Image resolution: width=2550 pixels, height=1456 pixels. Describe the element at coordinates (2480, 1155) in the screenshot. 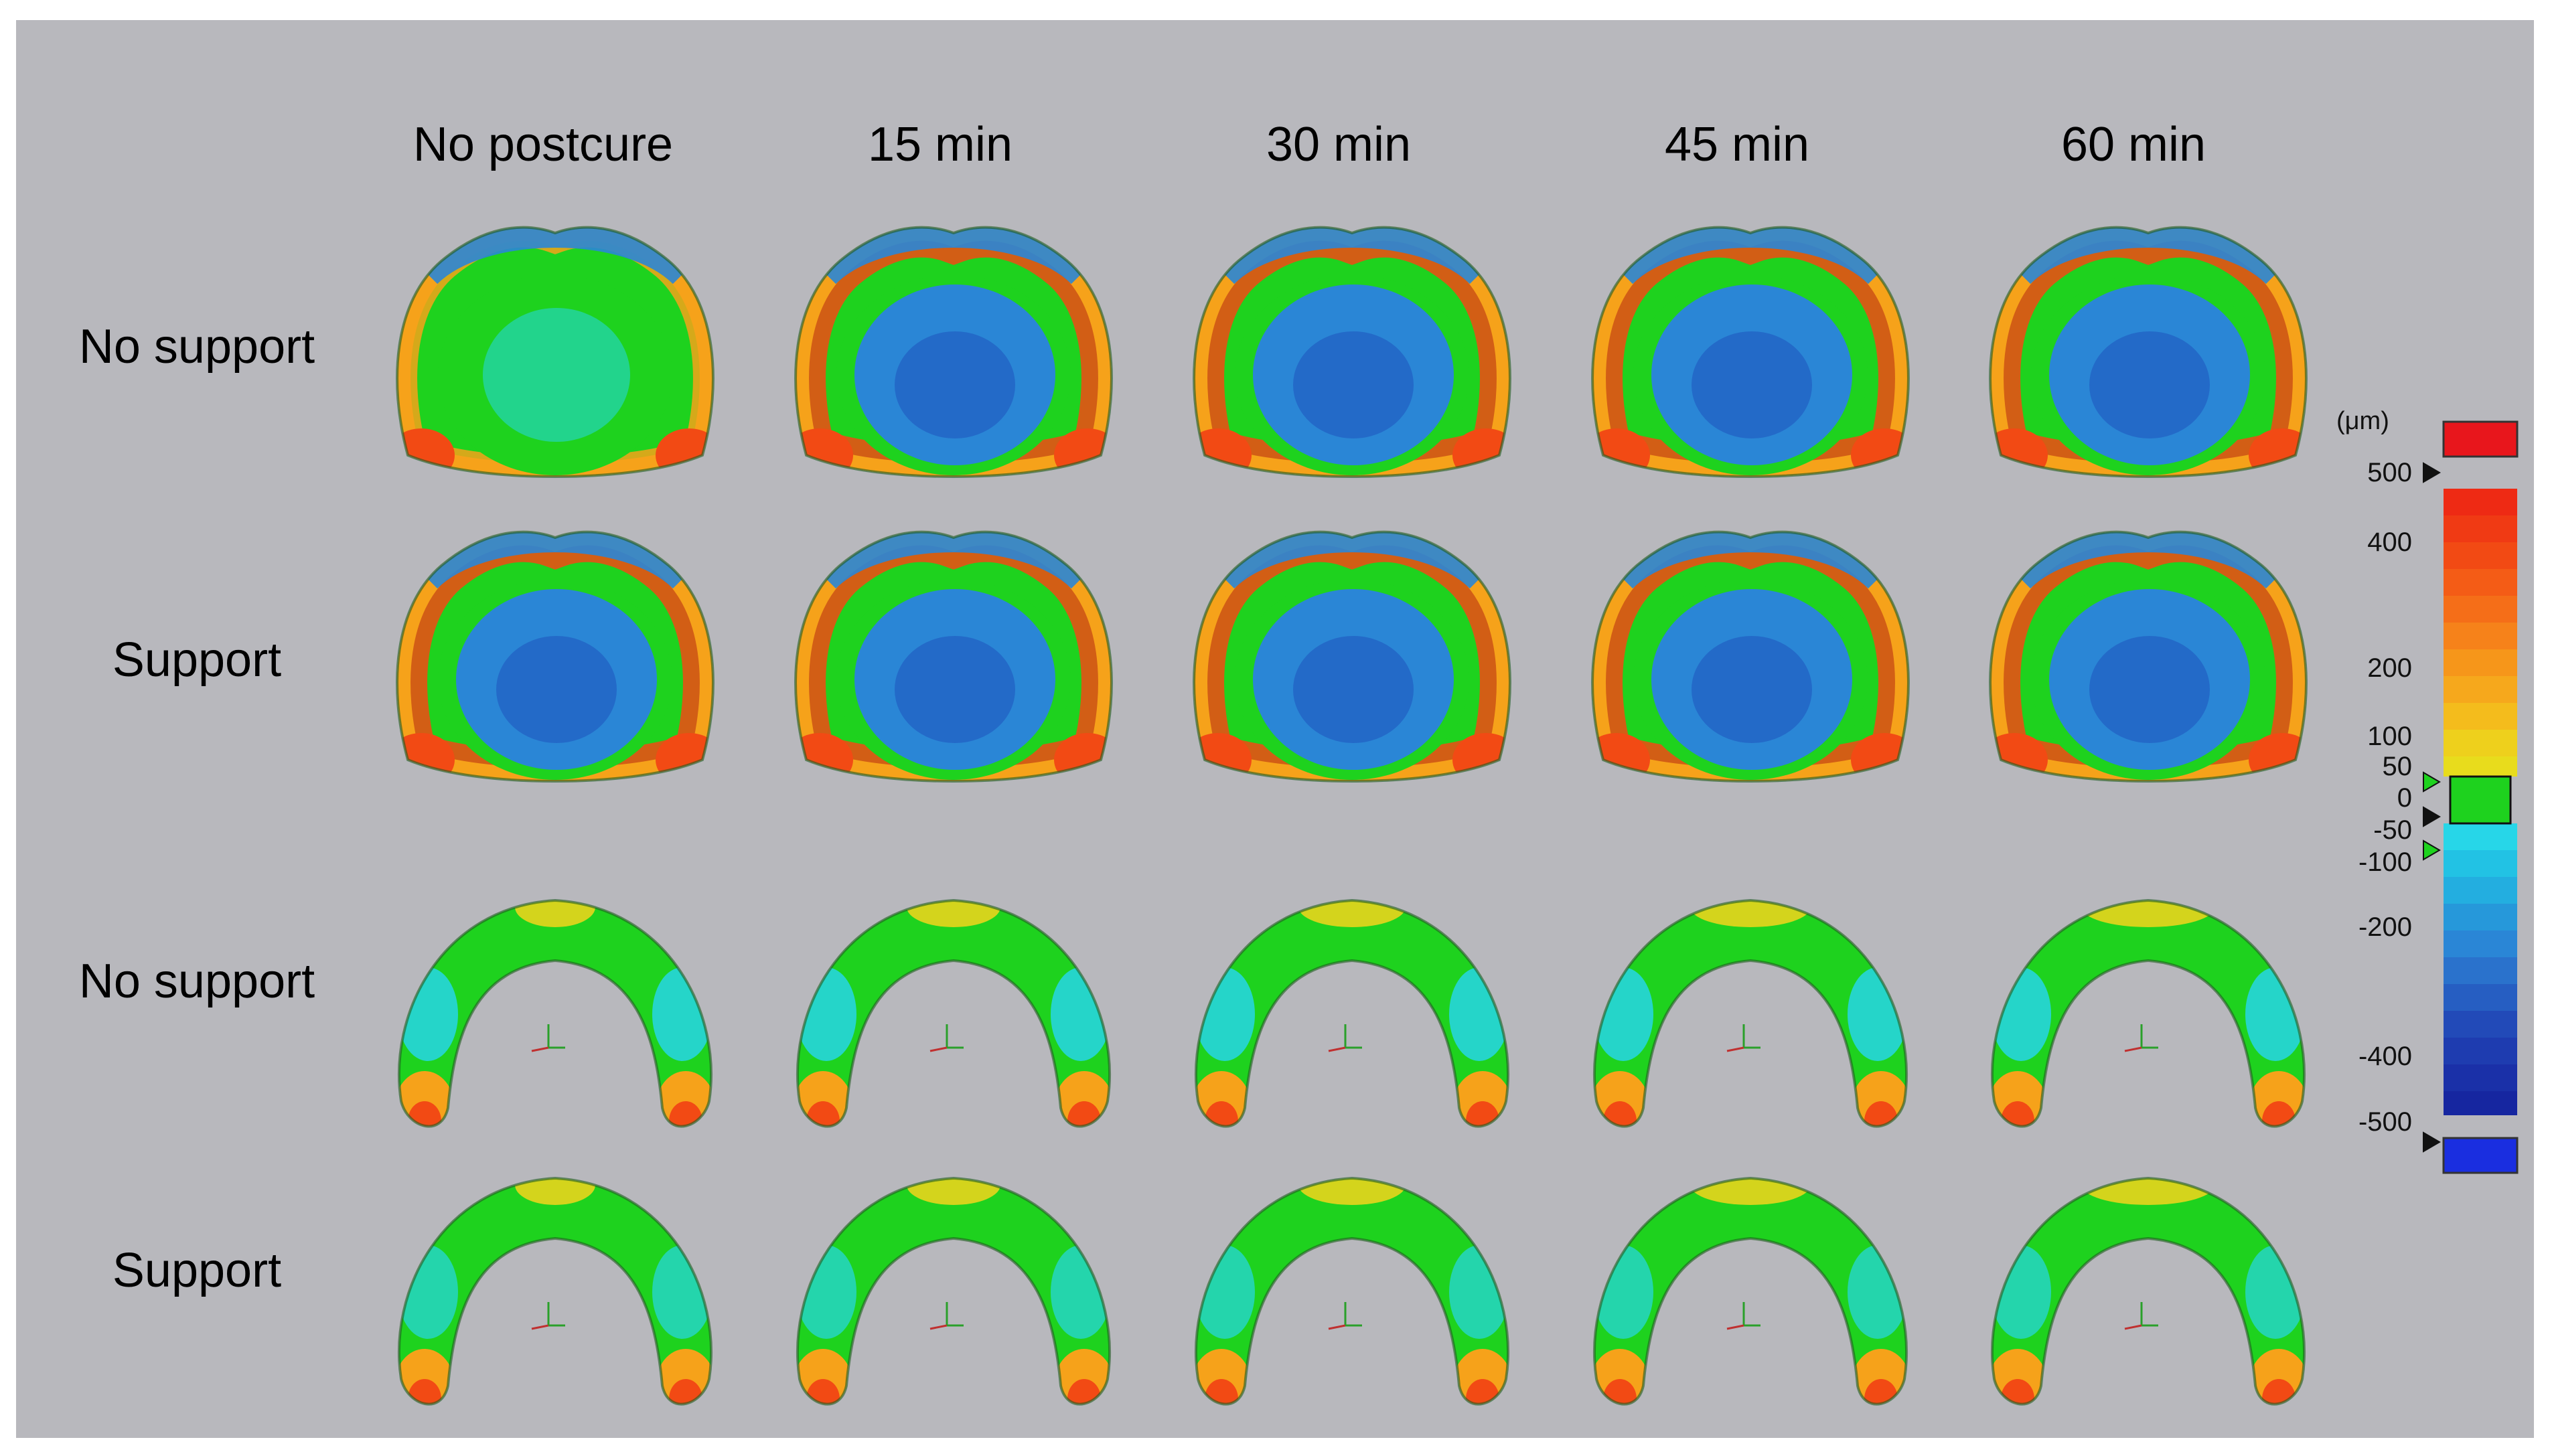

I see `scale-under-min-swatch` at that location.